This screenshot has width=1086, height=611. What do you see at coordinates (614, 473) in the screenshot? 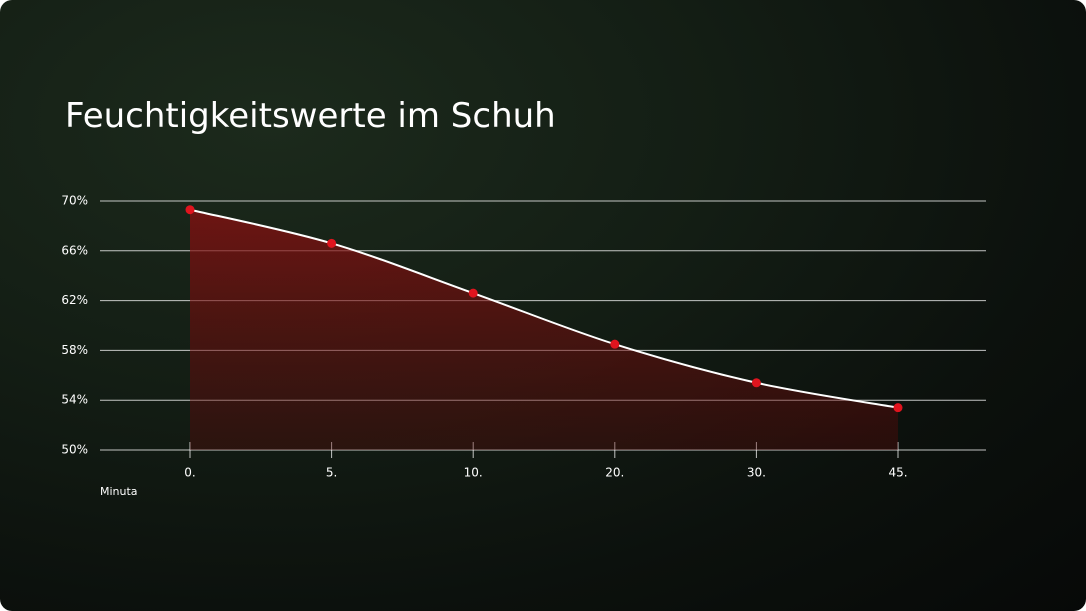
I see `x-tick-label: 20.` at bounding box center [614, 473].